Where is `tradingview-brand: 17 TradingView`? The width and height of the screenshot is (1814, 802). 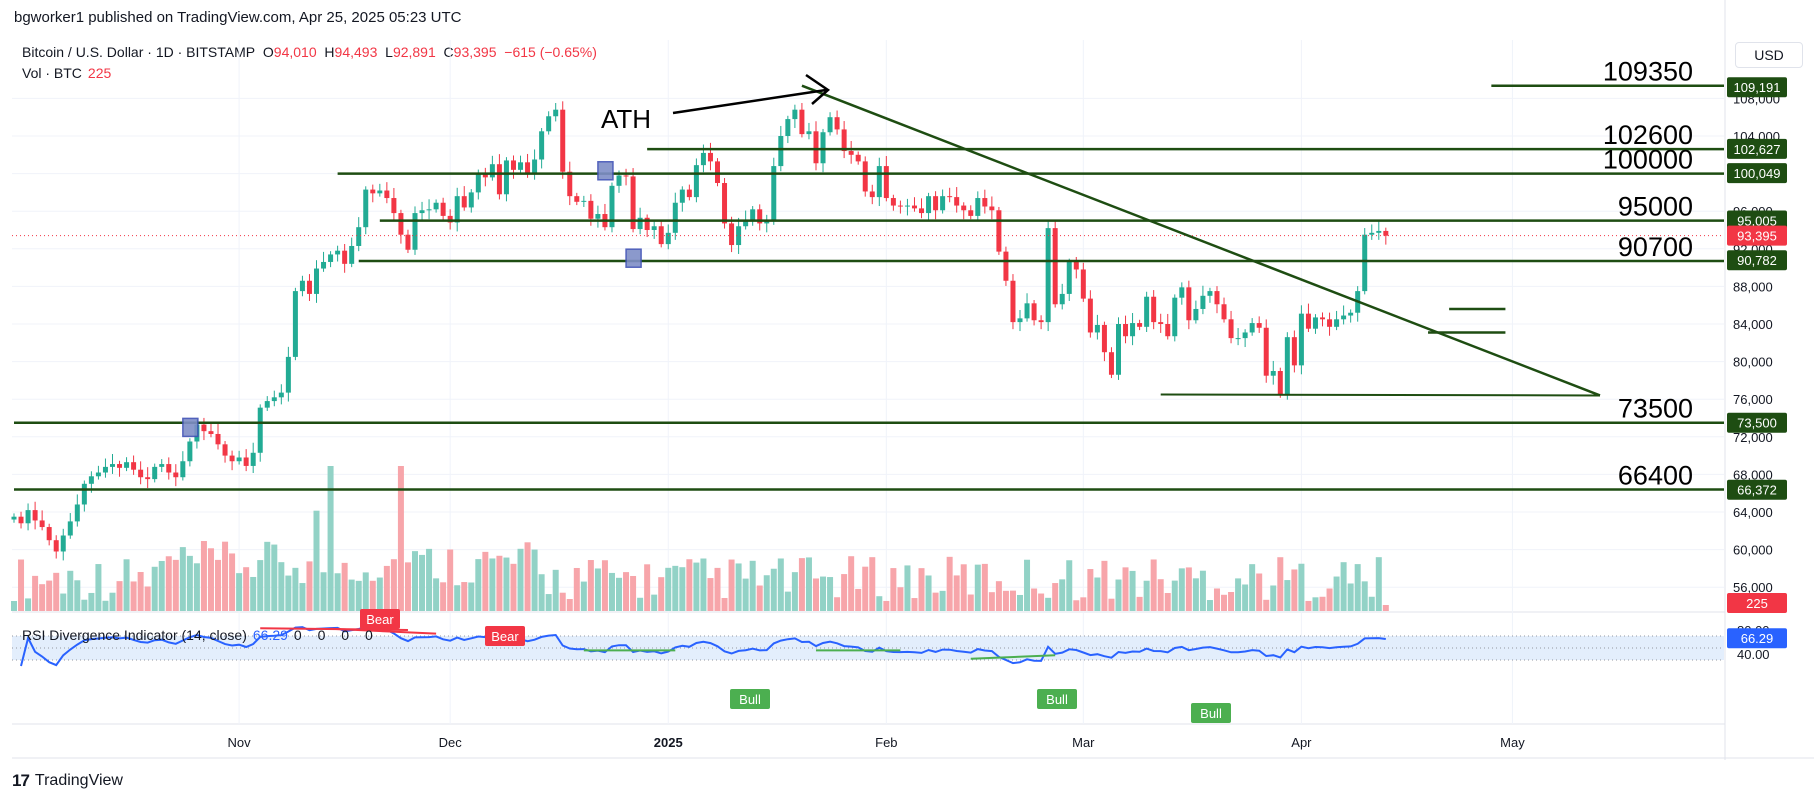
tradingview-brand: 17 TradingView is located at coordinates (67, 781).